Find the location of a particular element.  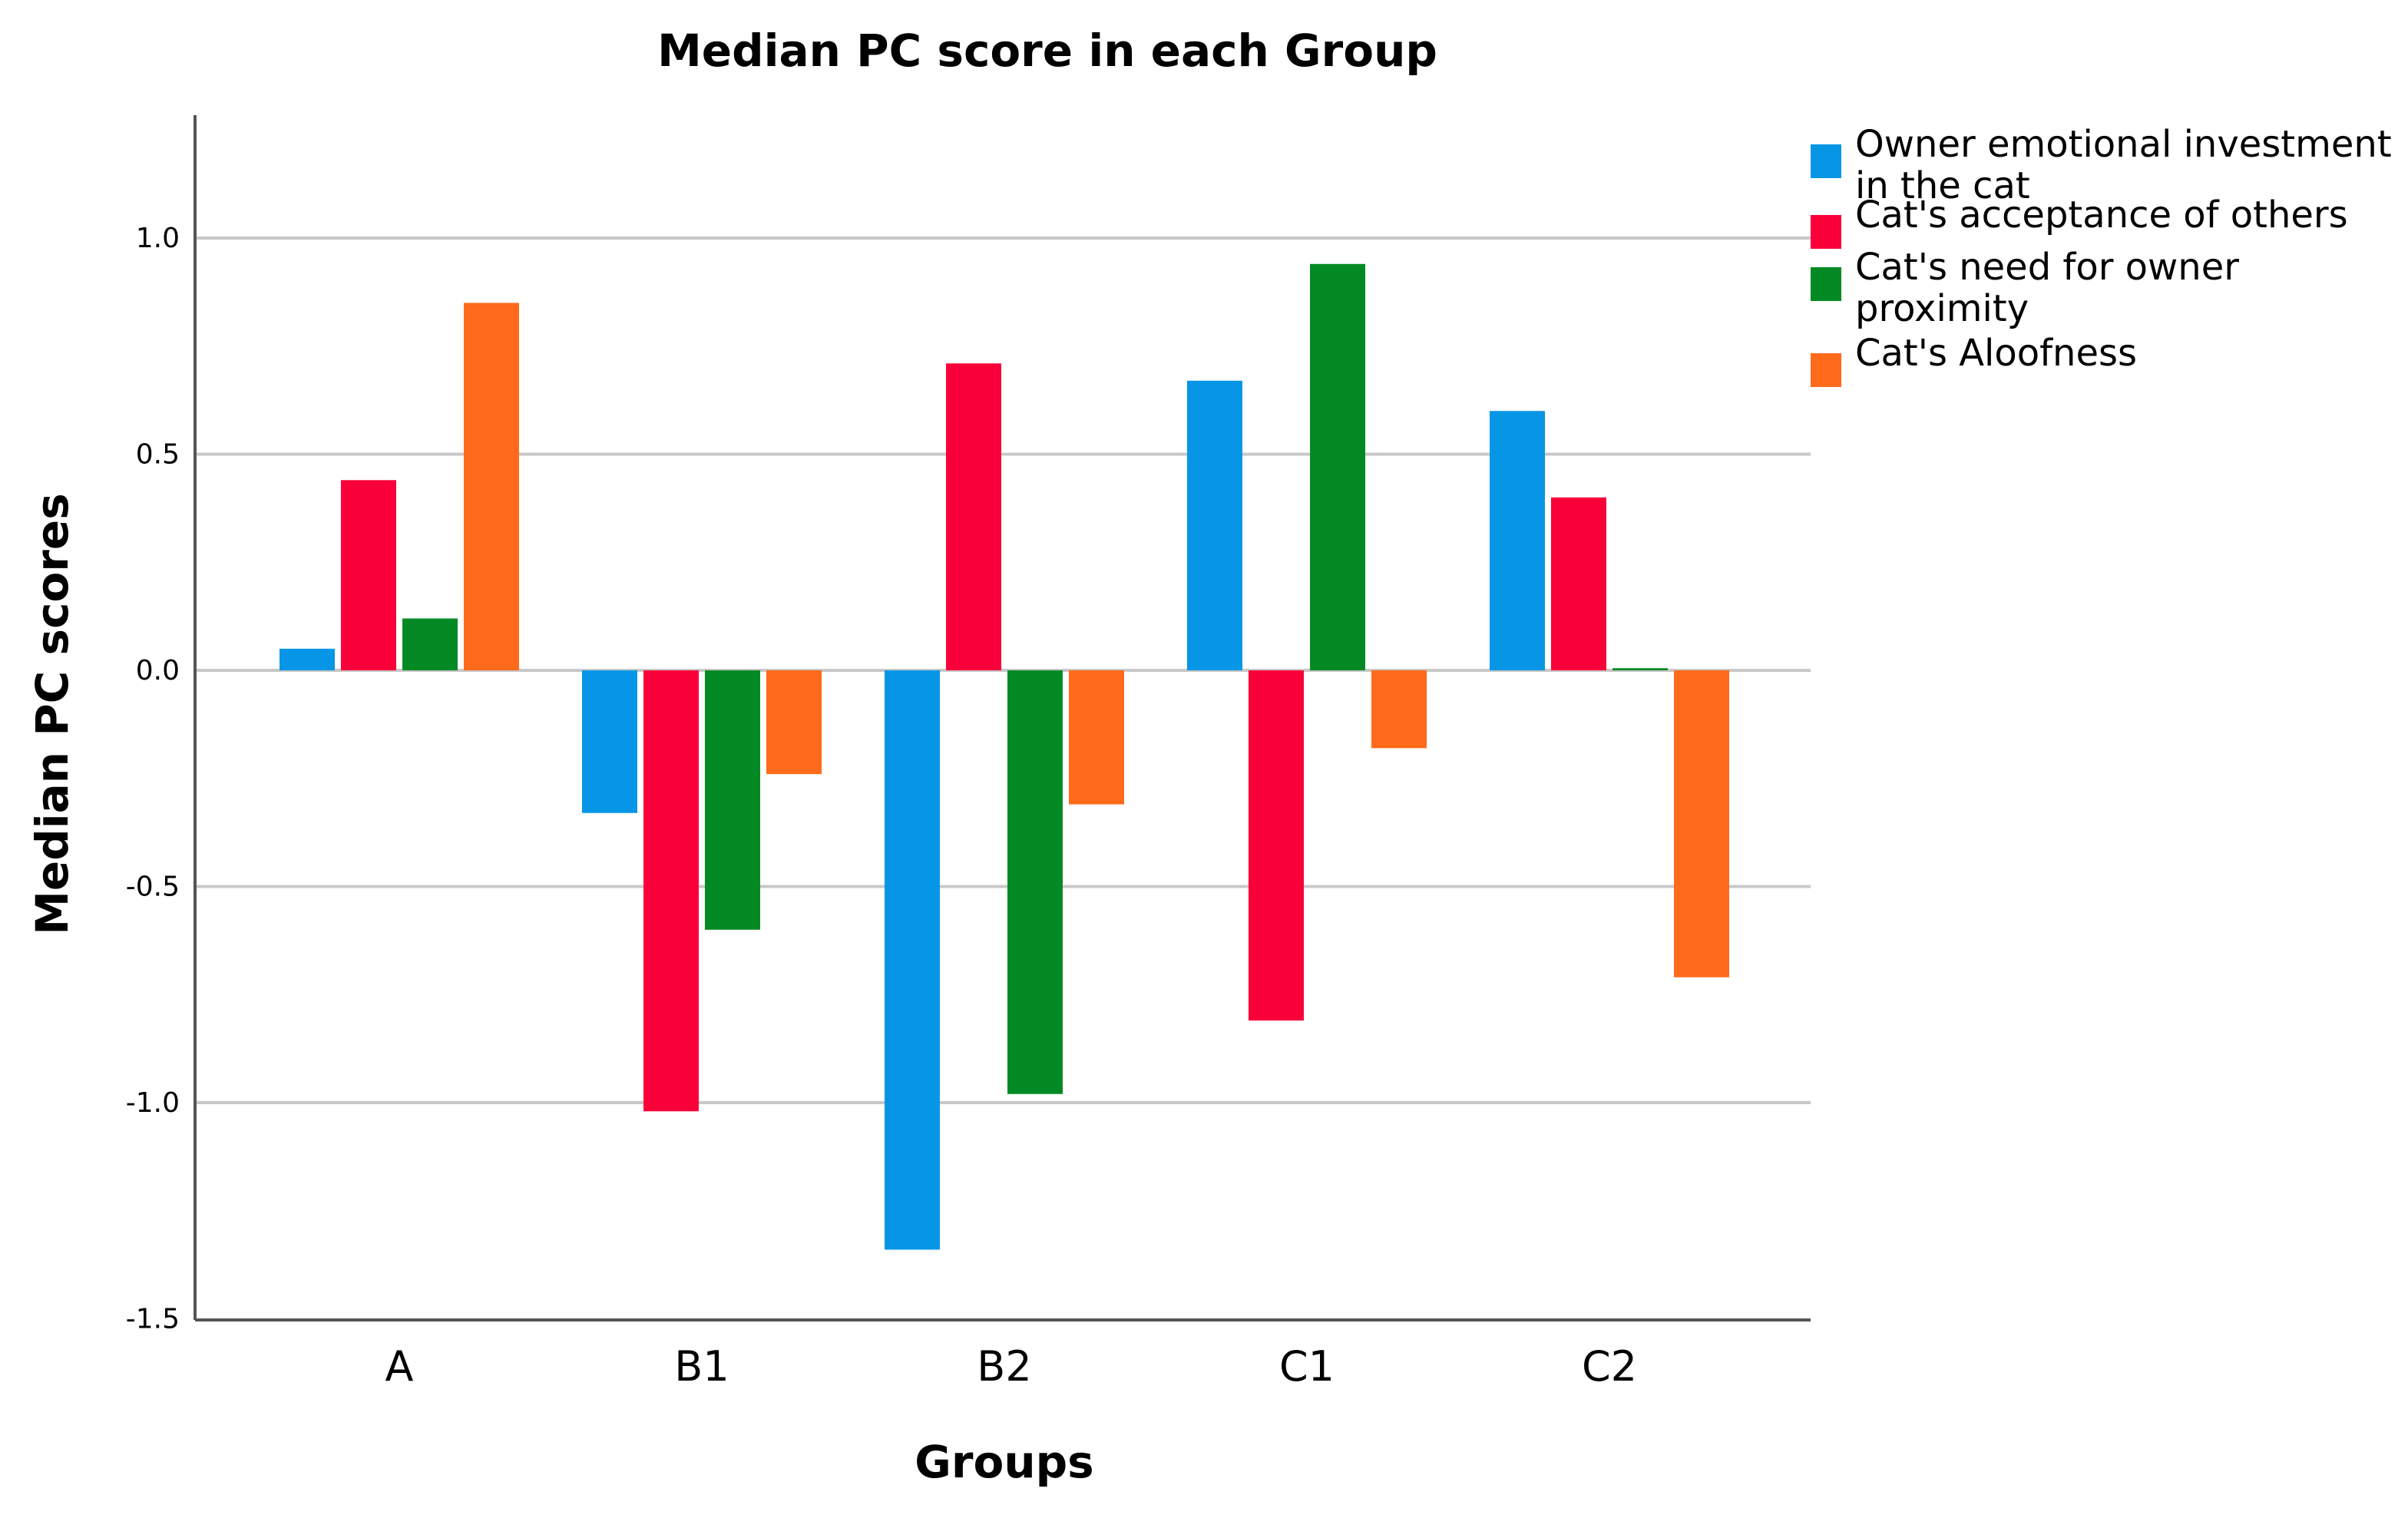

legend-label: Owner emotional investment is located at coordinates (2123, 144).